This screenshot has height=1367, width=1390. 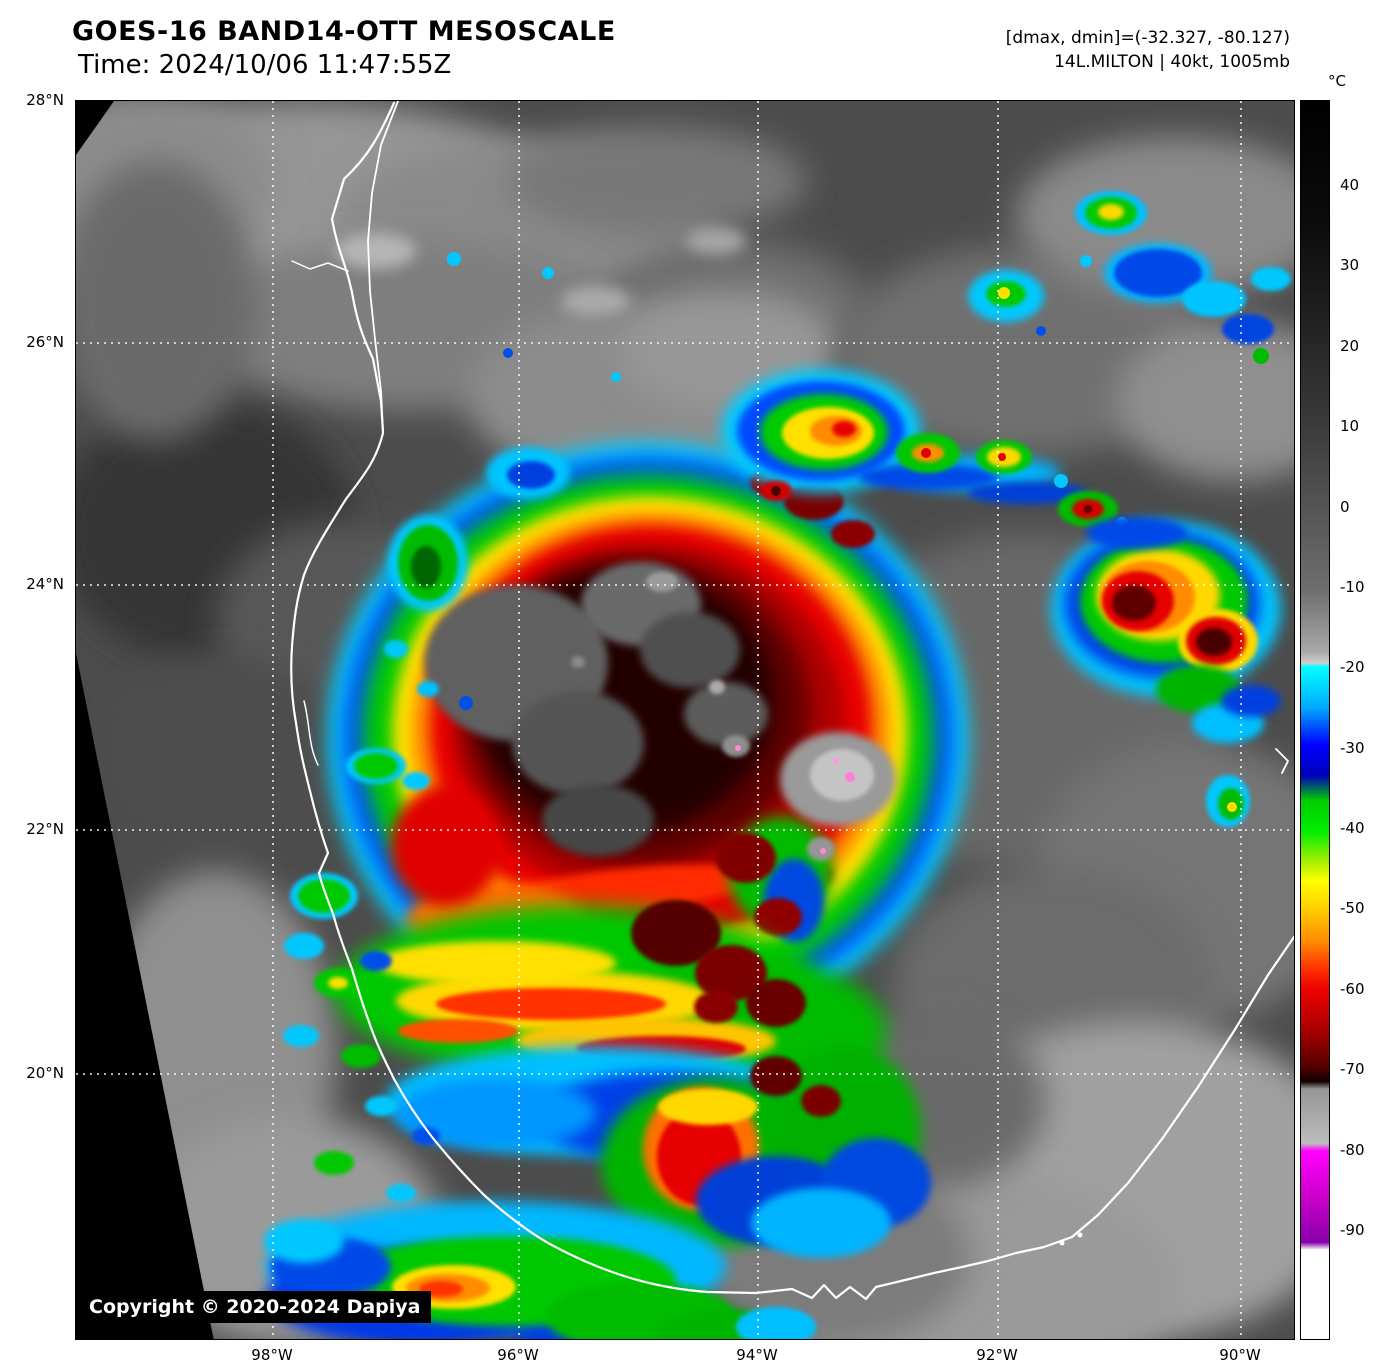 What do you see at coordinates (1352, 988) in the screenshot?
I see `colorbar-tick-label: -60` at bounding box center [1352, 988].